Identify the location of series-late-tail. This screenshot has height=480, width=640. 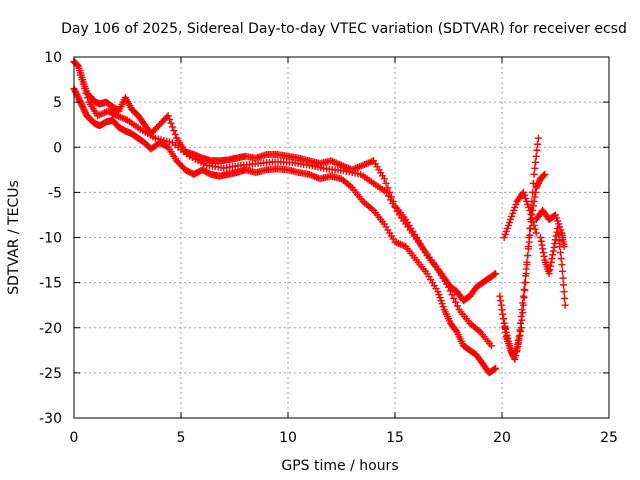
(553, 266).